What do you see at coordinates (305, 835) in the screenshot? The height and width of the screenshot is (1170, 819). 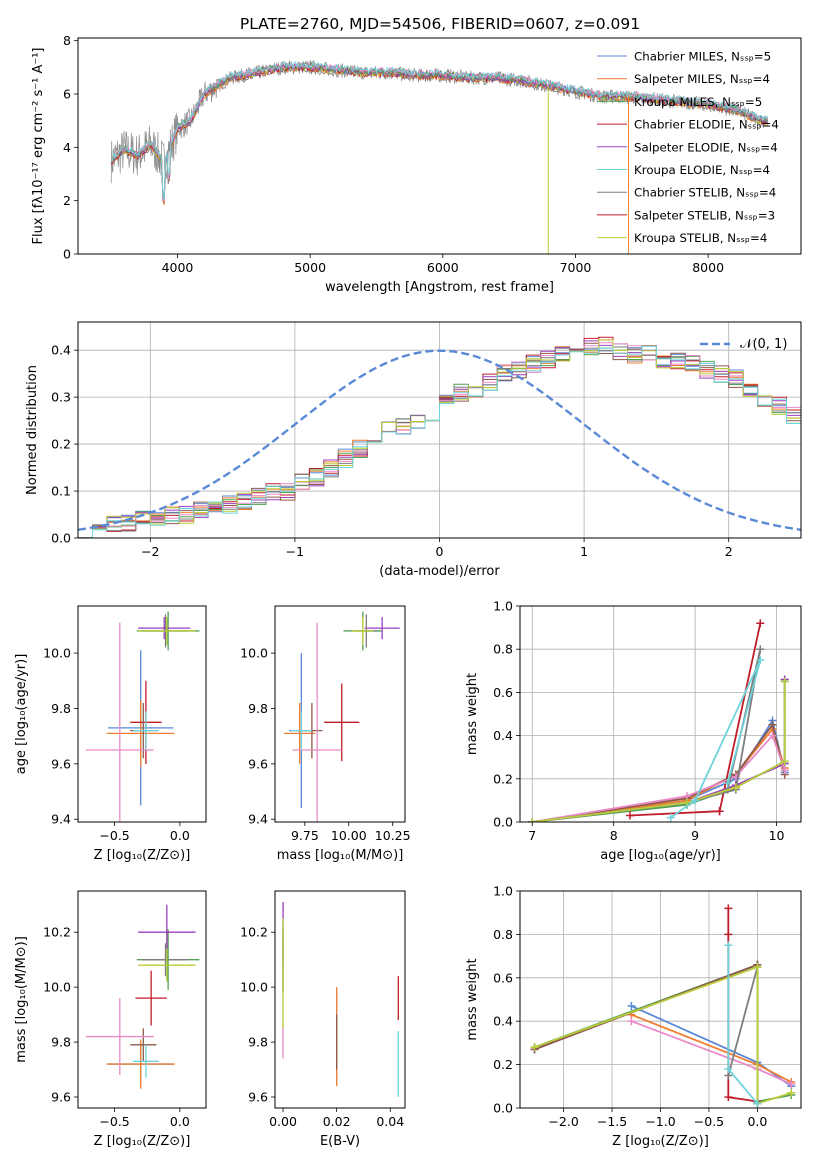 I see `x-tick-label: 9.75` at bounding box center [305, 835].